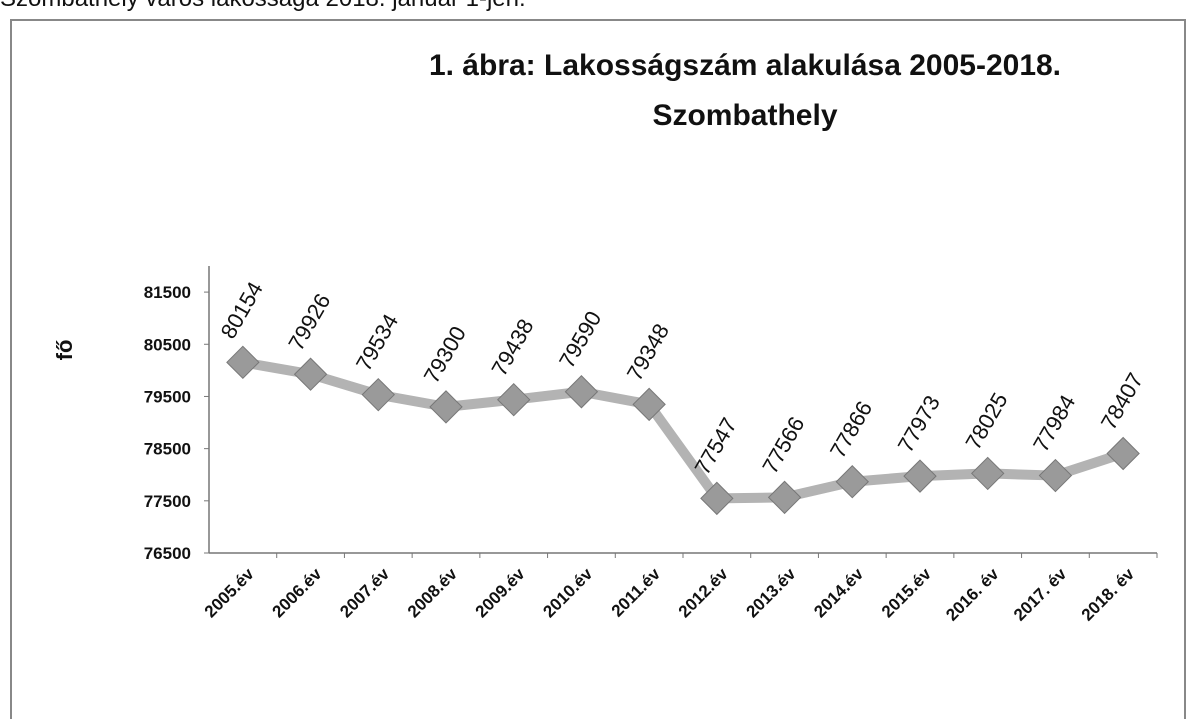  Describe the element at coordinates (167, 292) in the screenshot. I see `y-tick-label: 81500` at that location.